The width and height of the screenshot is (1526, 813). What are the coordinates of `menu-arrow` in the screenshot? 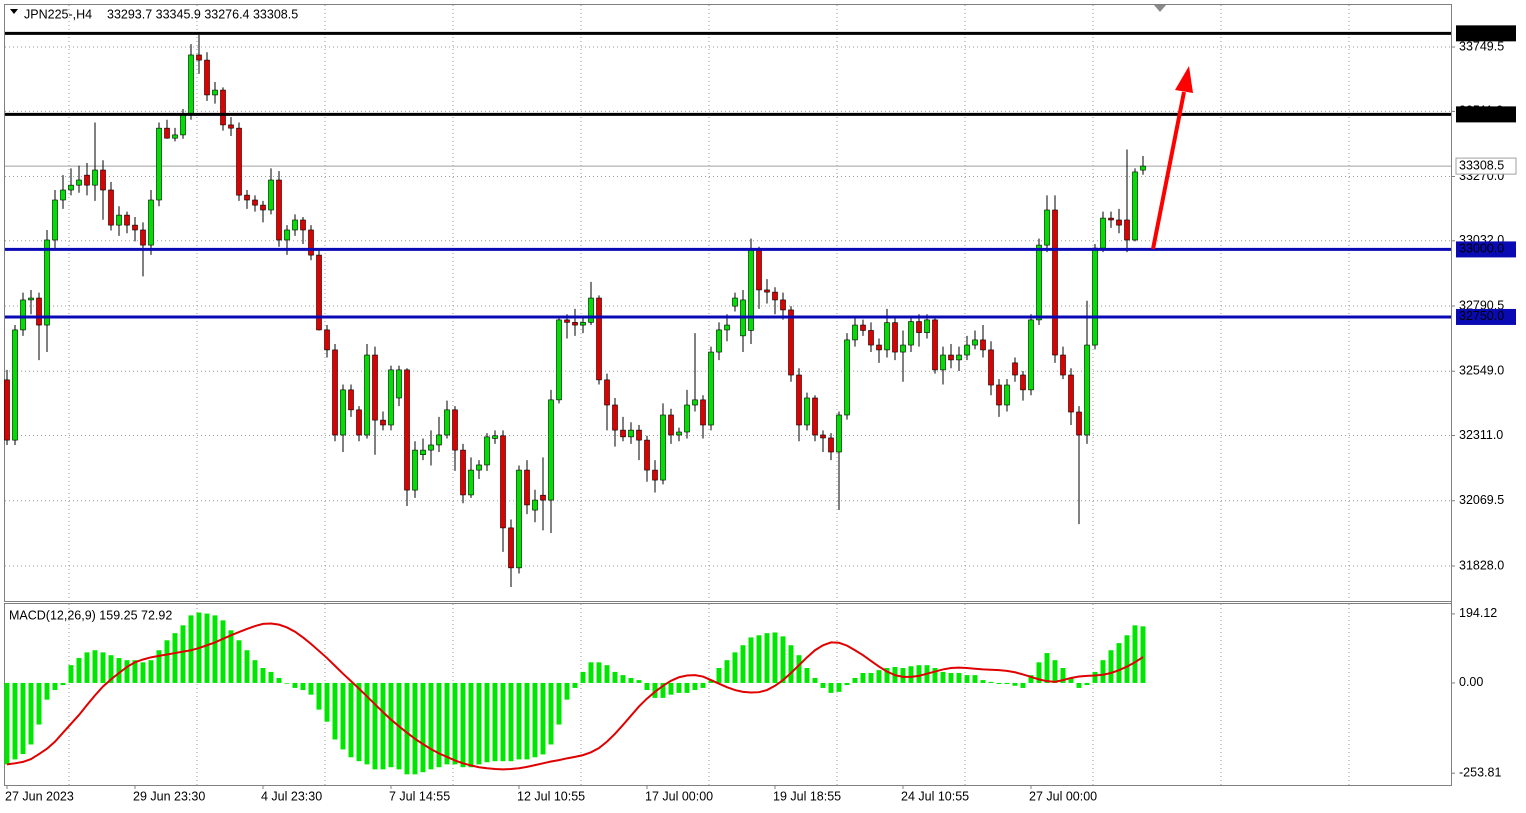 It's located at (14, 11).